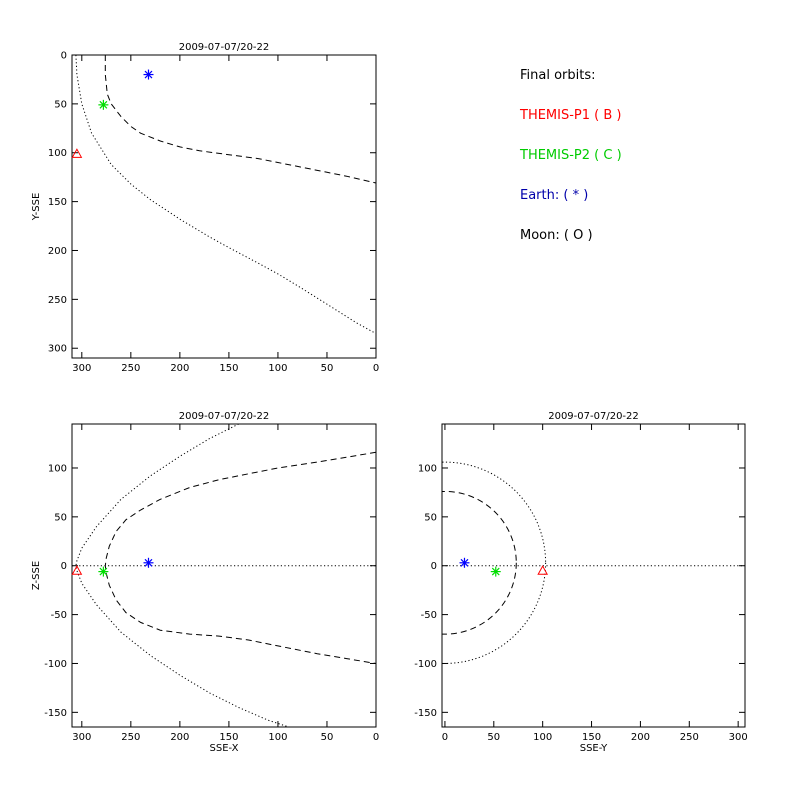 This screenshot has height=804, width=800. What do you see at coordinates (554, 195) in the screenshot?
I see `legend-item-earth: Earth: ( * )` at bounding box center [554, 195].